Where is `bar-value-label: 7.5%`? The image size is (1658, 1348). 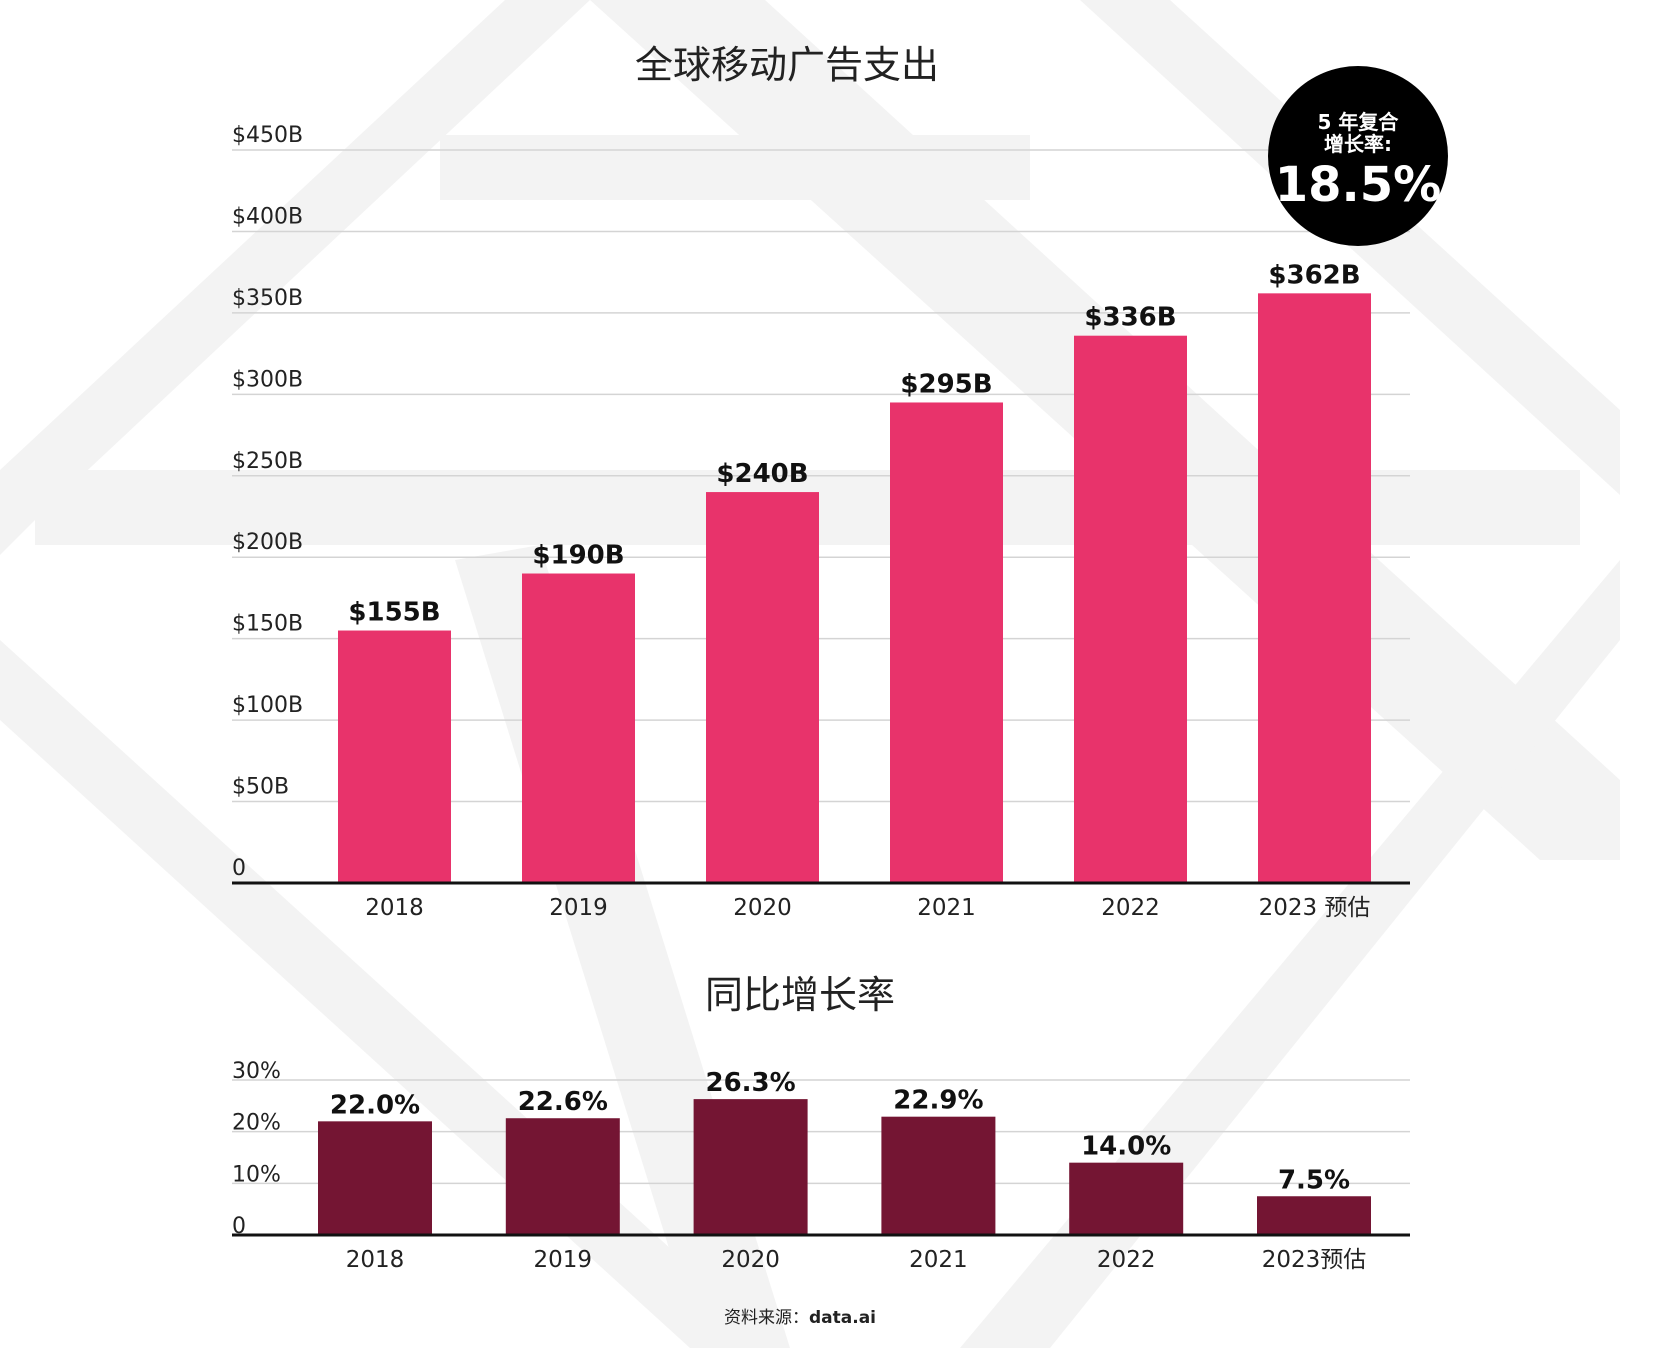 bar-value-label: 7.5% is located at coordinates (1314, 1180).